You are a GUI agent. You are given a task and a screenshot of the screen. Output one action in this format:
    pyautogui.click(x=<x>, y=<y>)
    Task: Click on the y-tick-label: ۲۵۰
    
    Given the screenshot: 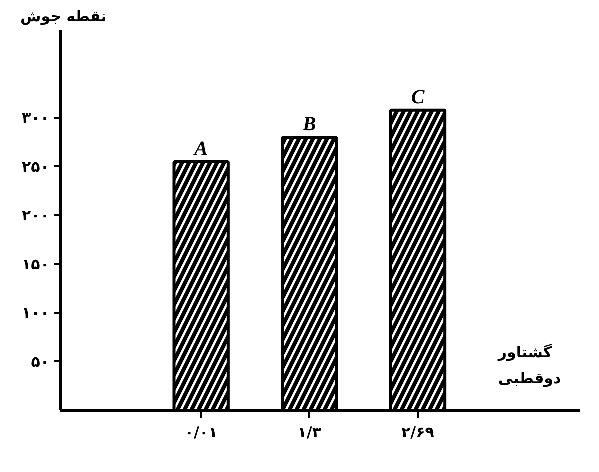 What is the action you would take?
    pyautogui.click(x=36, y=167)
    